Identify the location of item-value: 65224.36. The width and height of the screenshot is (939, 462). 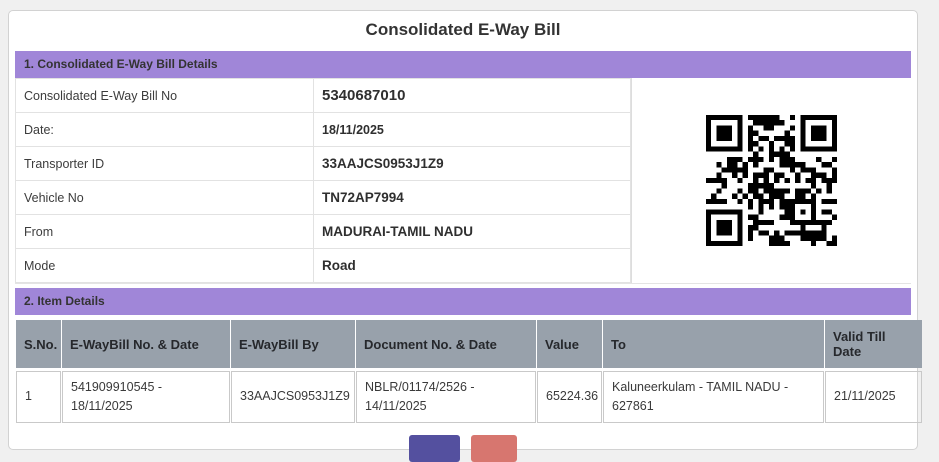
(569, 397).